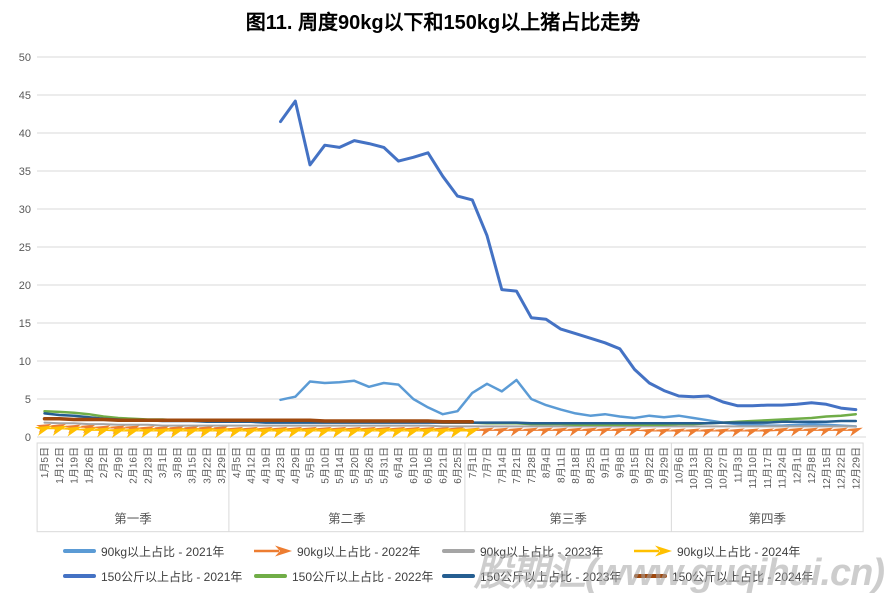 The image size is (886, 598). What do you see at coordinates (178, 462) in the screenshot?
I see `x-tick-label: 3月8日` at bounding box center [178, 462].